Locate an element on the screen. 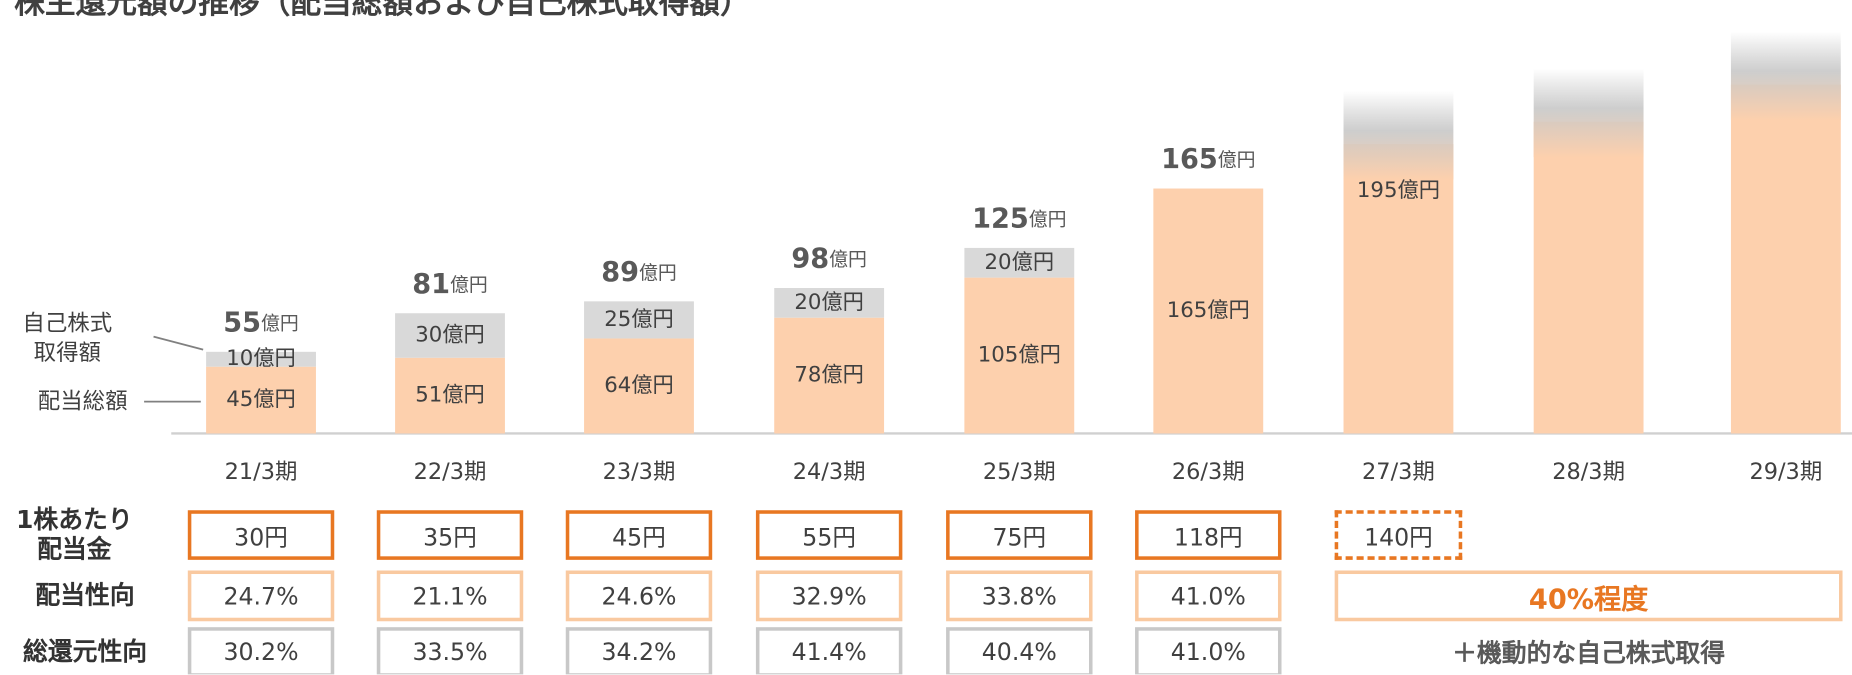 The width and height of the screenshot is (1852, 675). total-label: 89億円 is located at coordinates (639, 272).